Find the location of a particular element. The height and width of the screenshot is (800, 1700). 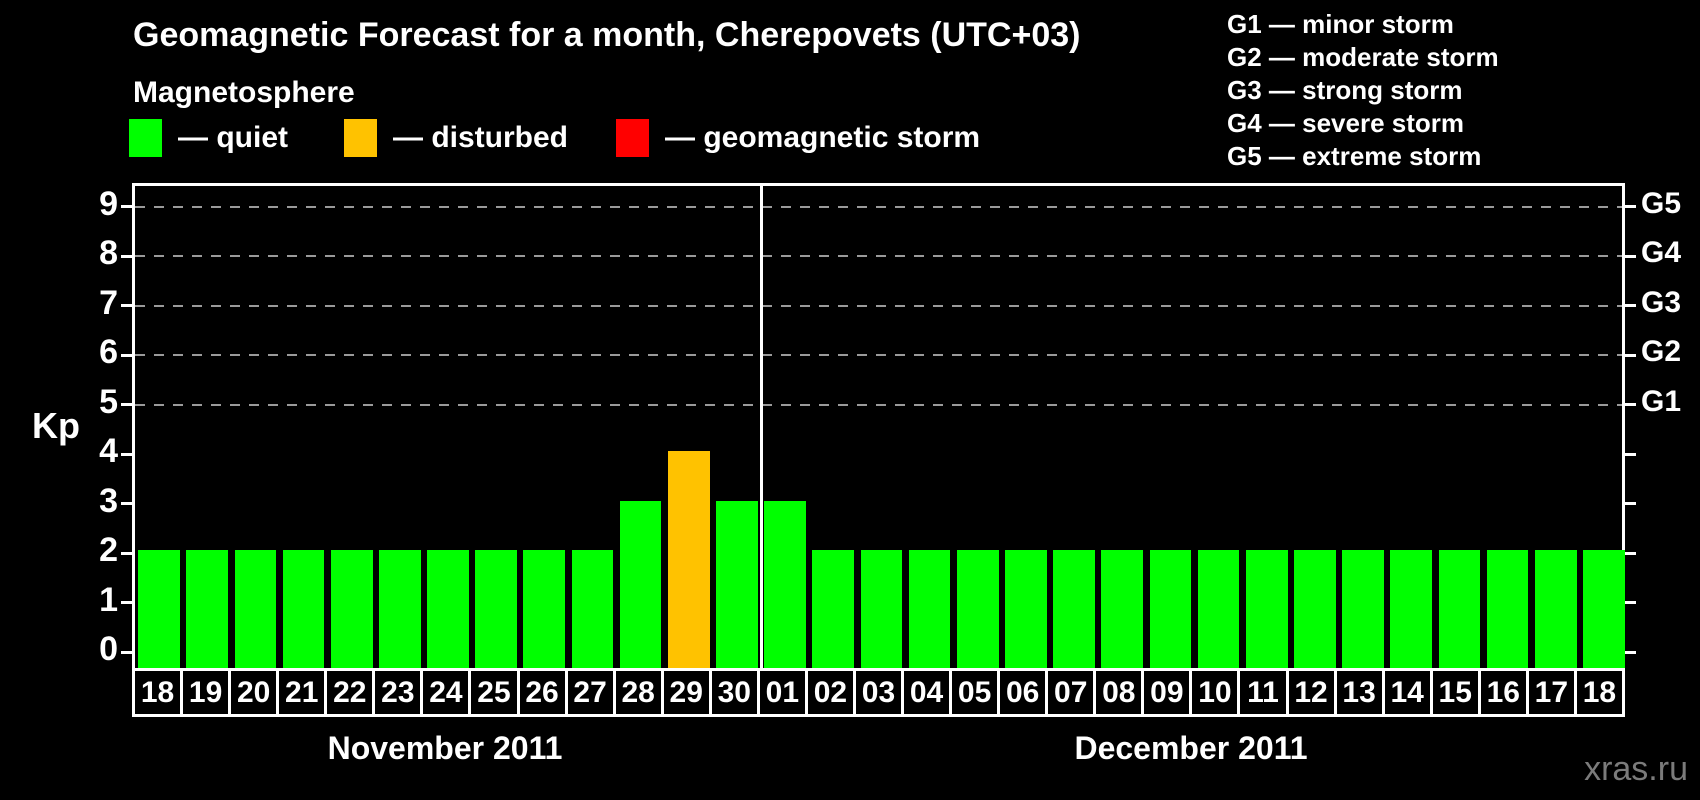

left-tick-kp2 is located at coordinates (126, 553).